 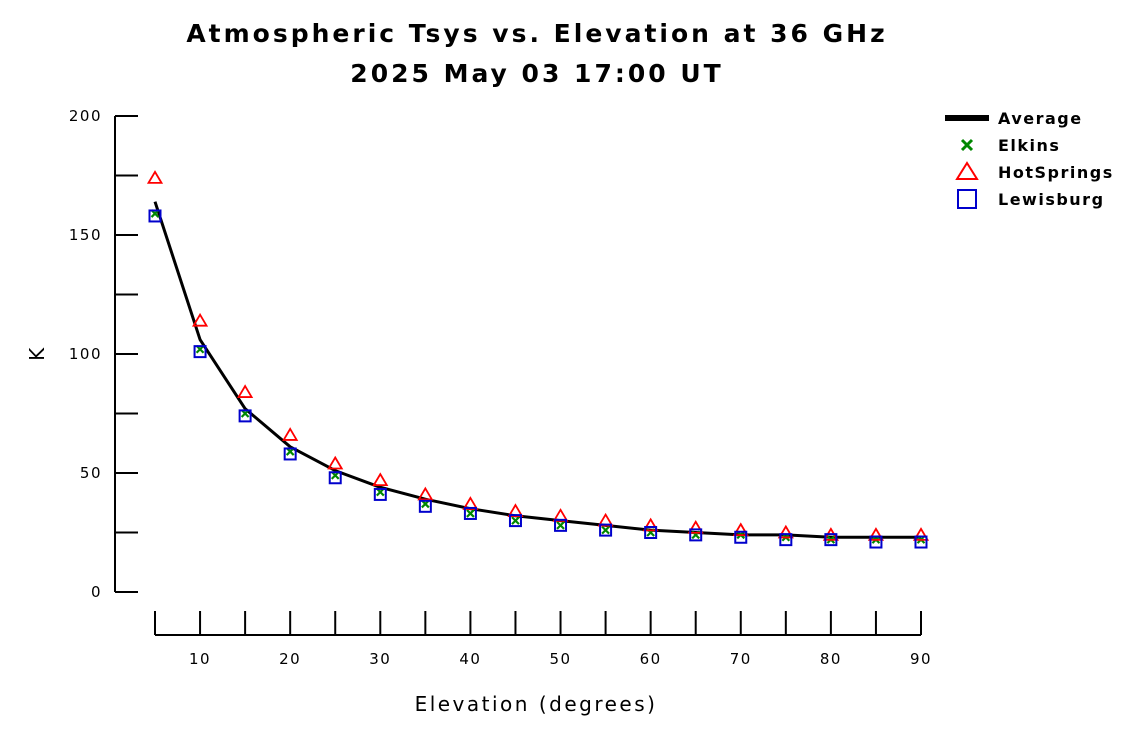 I want to click on legend-label: Average, so click(x=1040, y=118).